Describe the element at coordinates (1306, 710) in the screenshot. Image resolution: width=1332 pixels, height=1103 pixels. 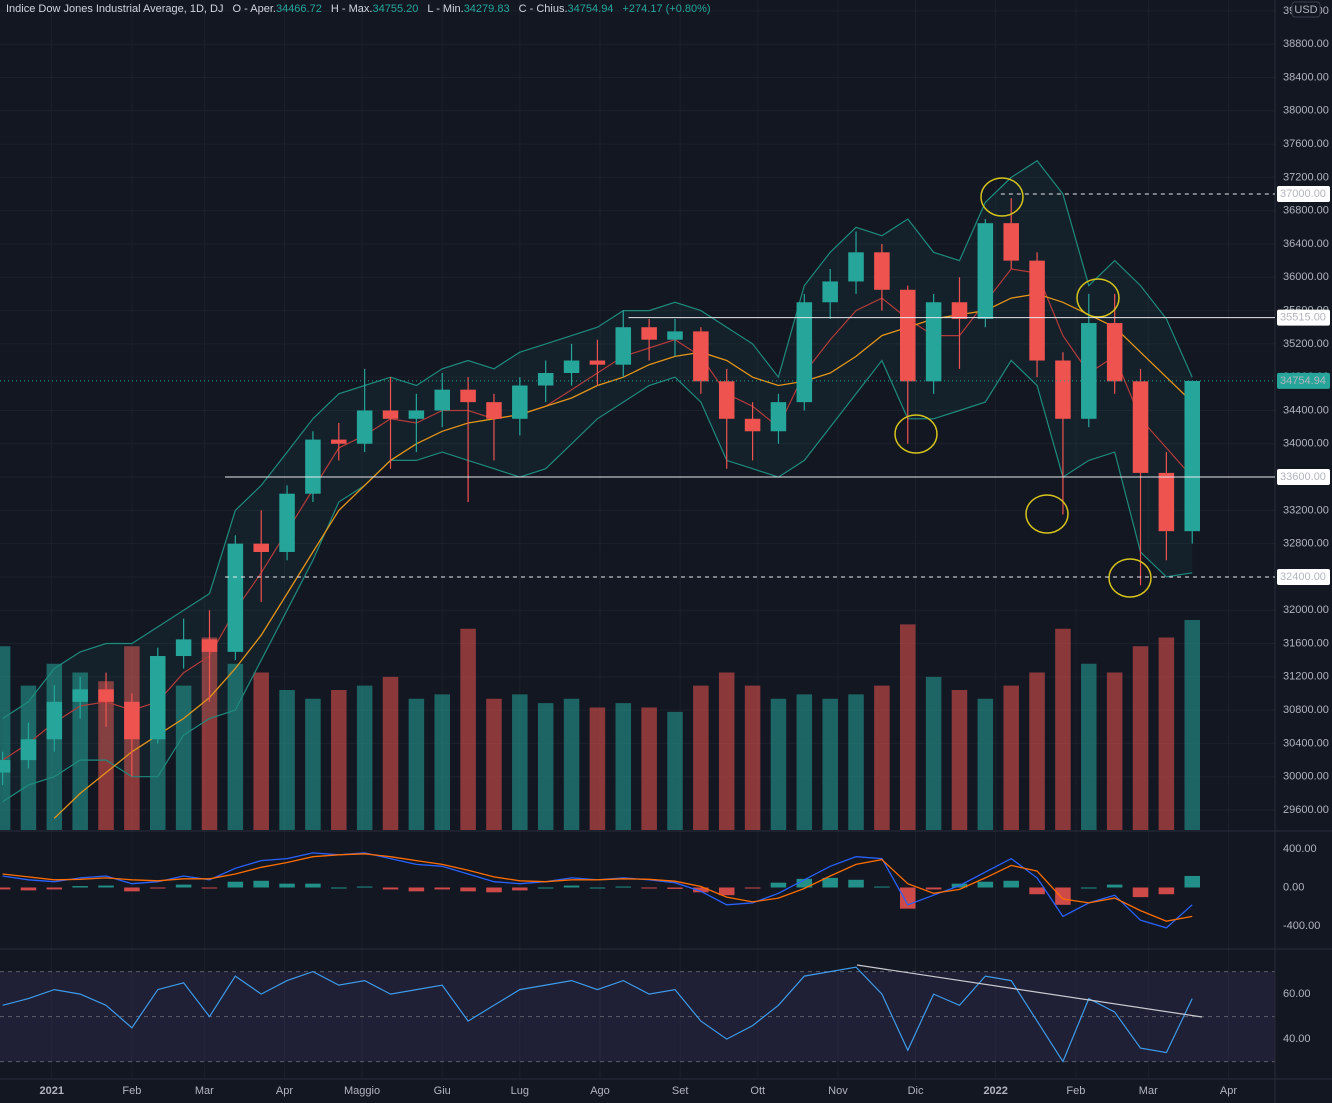
I see `y-tick-label: 30800.00` at that location.